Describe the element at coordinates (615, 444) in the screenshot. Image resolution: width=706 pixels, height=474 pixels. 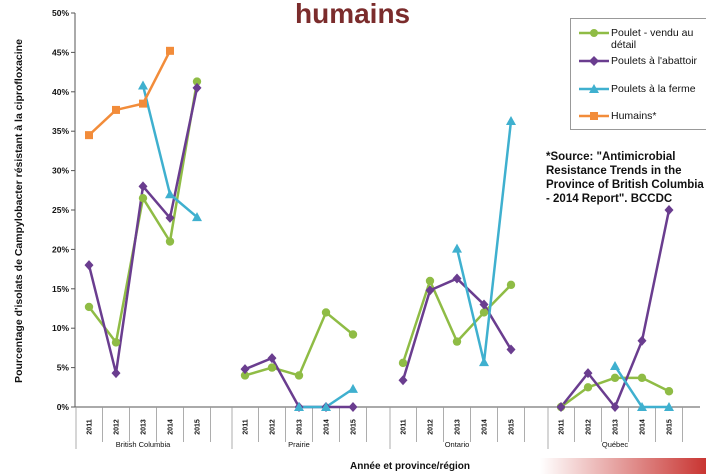
I see `region-label: Québec` at that location.